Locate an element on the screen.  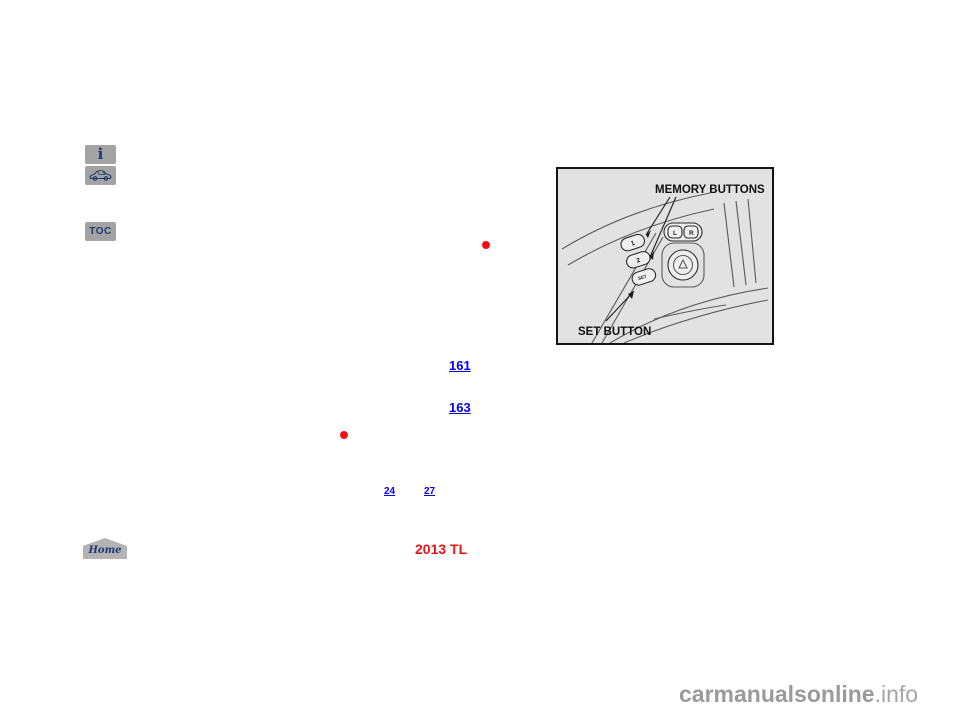
site-watermark: carmanualsonline.info is located at coordinates (798, 694).